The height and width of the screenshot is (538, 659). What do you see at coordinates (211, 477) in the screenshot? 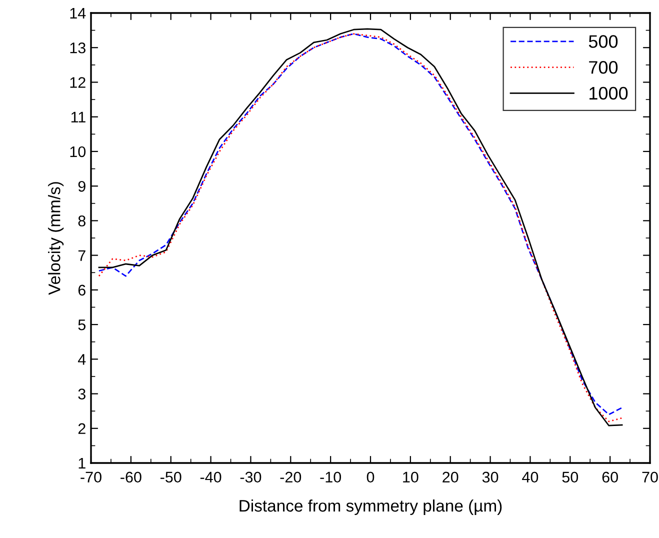
I see `x-tick-label: -40` at bounding box center [211, 477].